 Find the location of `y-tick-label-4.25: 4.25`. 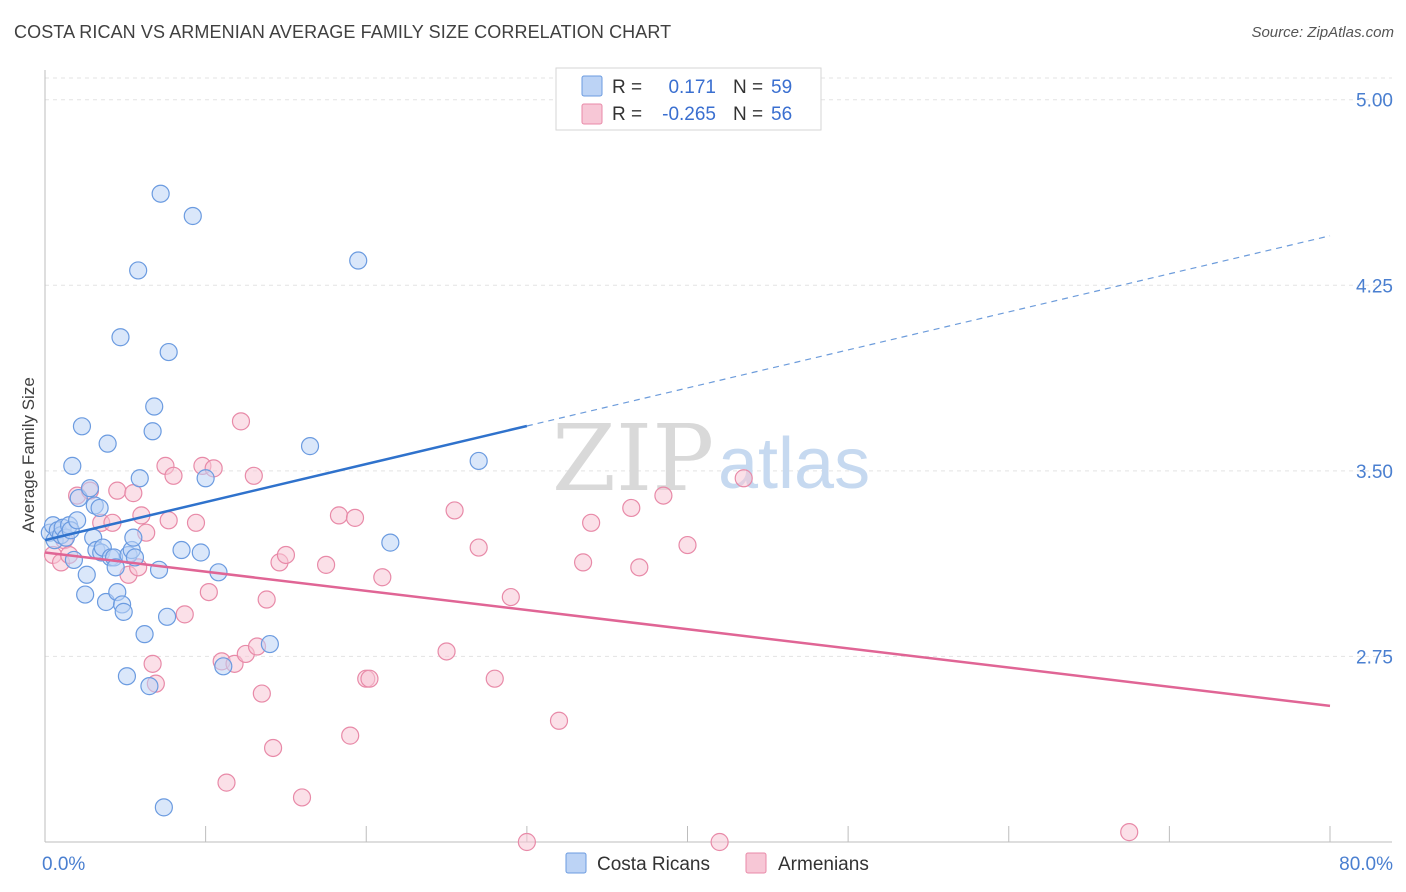

y-tick-label-4.25: 4.25 is located at coordinates (1374, 286).